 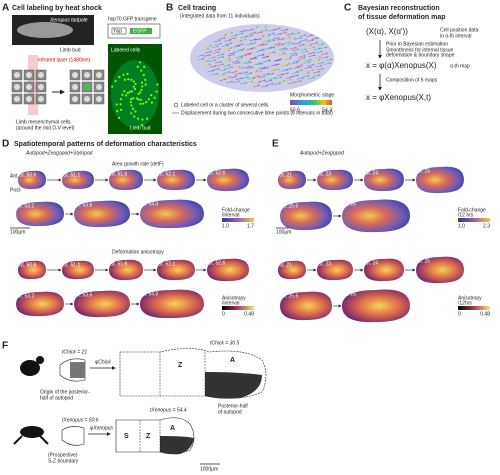 I want to click on stage-label: St. 24, so click(x=371, y=173).